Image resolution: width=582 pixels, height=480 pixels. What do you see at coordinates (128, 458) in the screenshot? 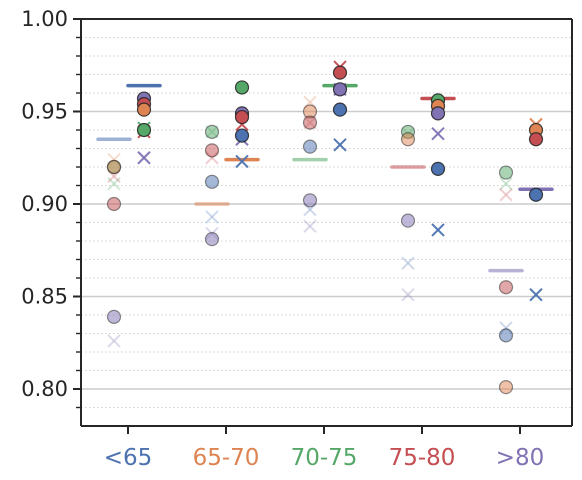
I see `x-tick-label: <65` at bounding box center [128, 458].